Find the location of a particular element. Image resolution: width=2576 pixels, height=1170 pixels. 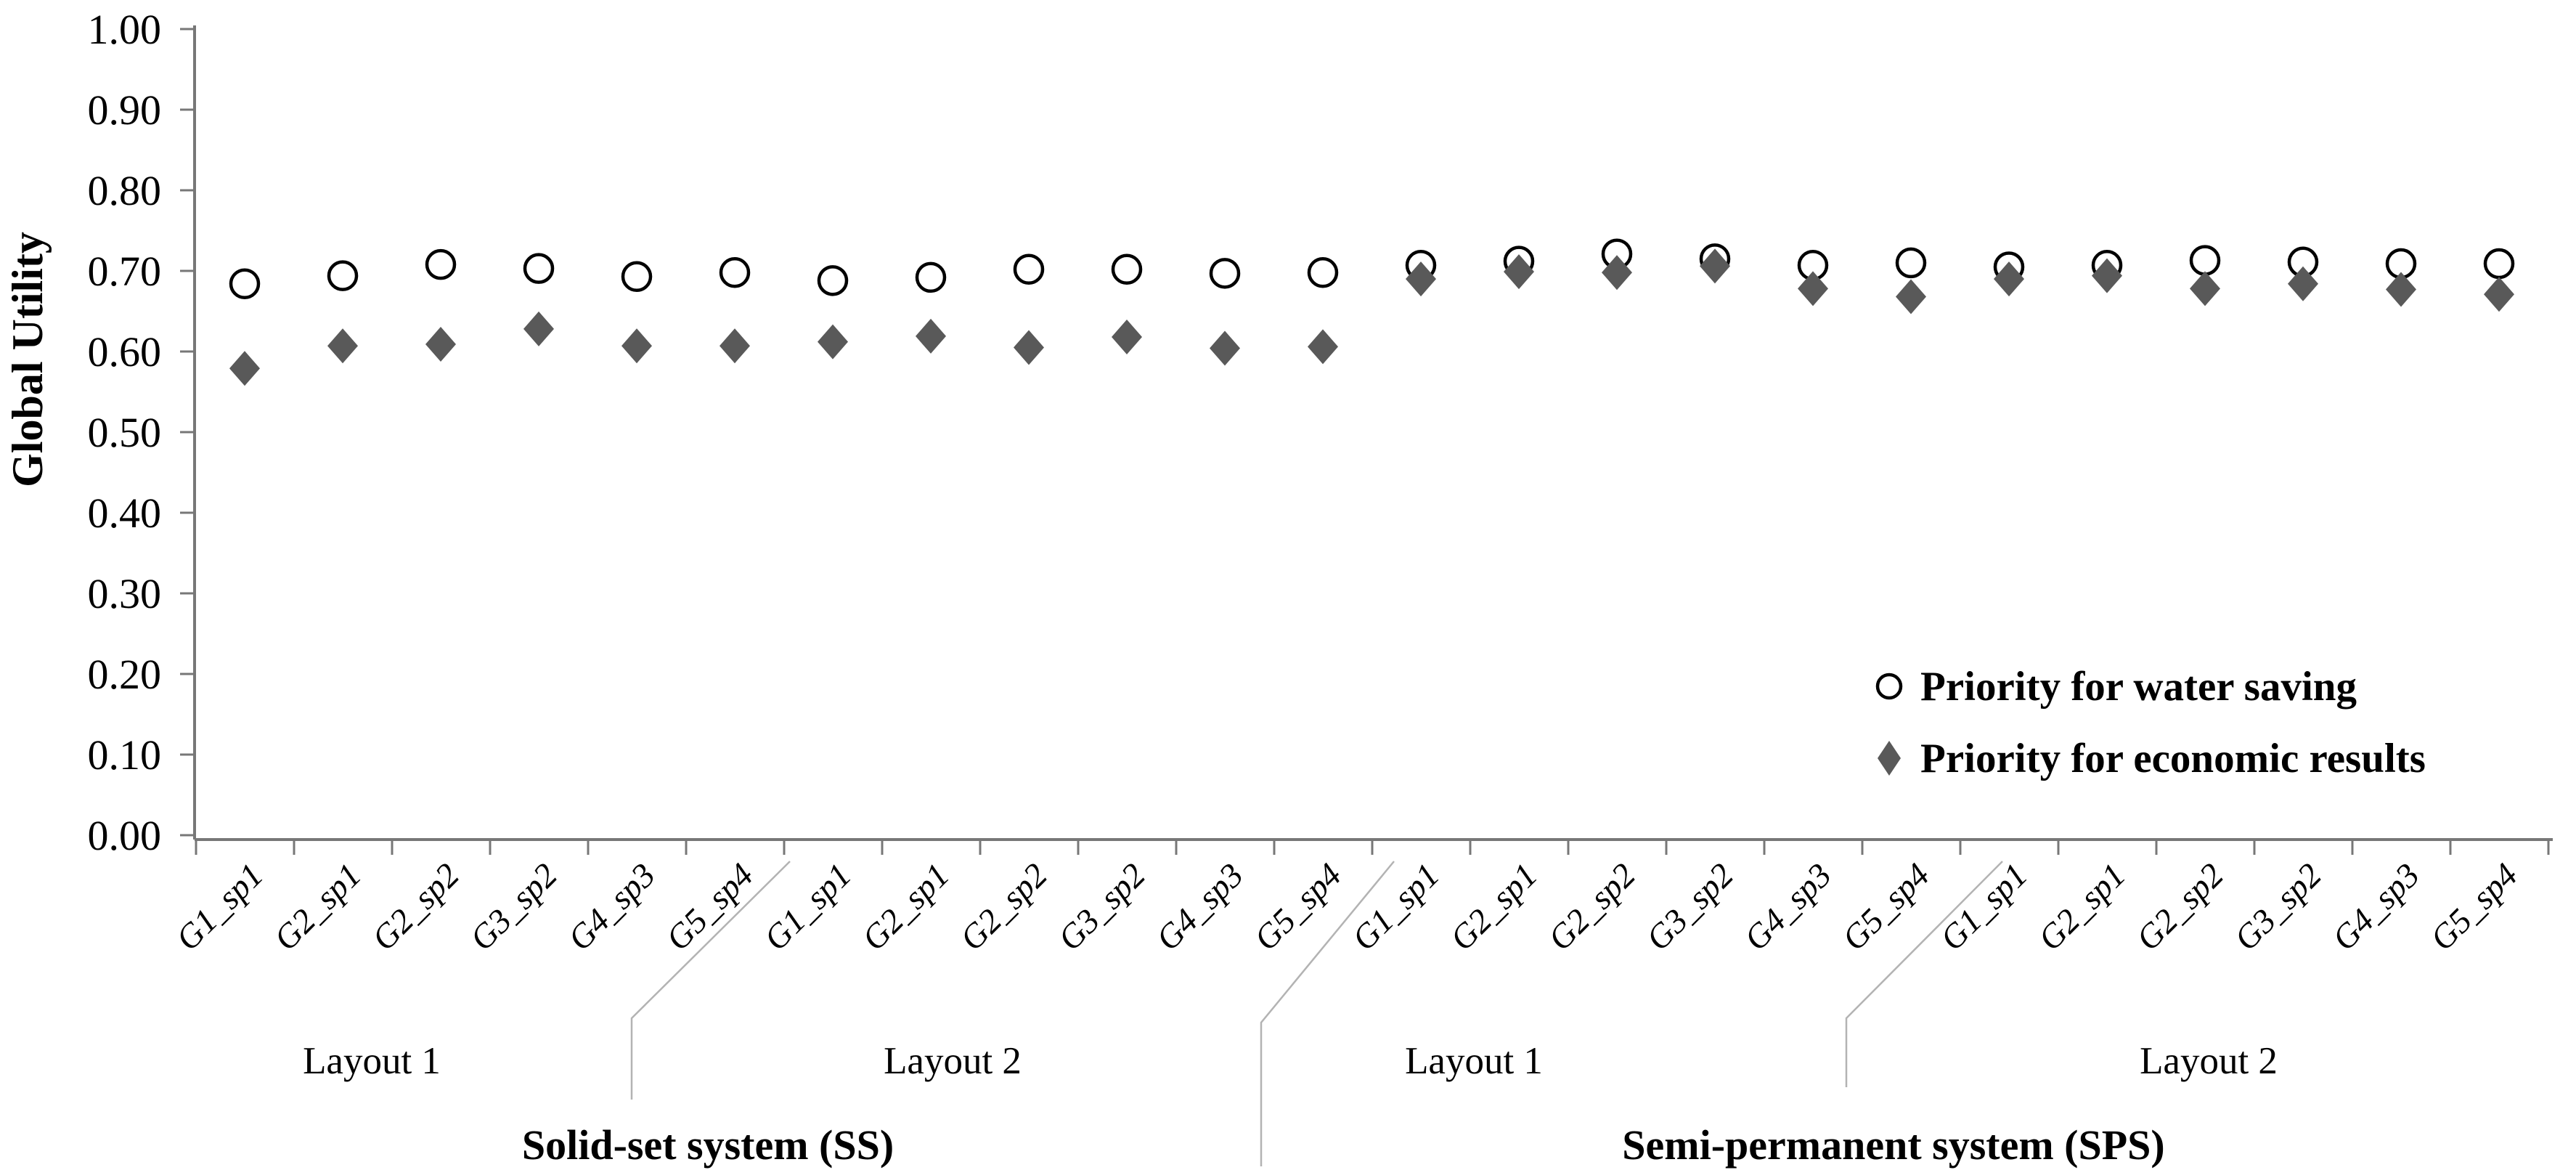

system-label-semi-permanent: Semi-permanent system (SPS) is located at coordinates (1893, 1145).